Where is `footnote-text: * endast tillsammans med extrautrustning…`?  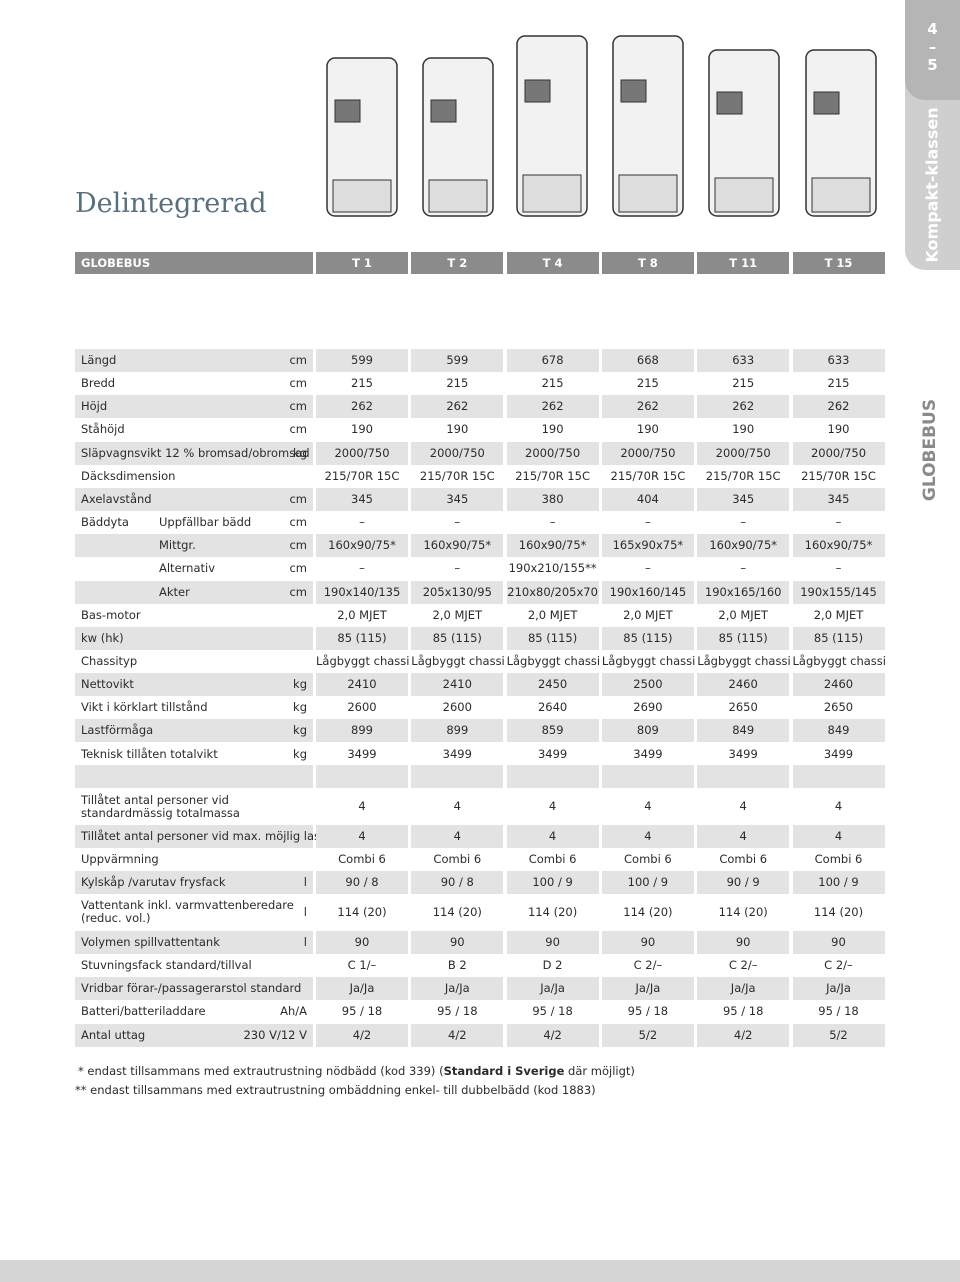 footnote-text: * endast tillsammans med extrautrustning… is located at coordinates (261, 1071).